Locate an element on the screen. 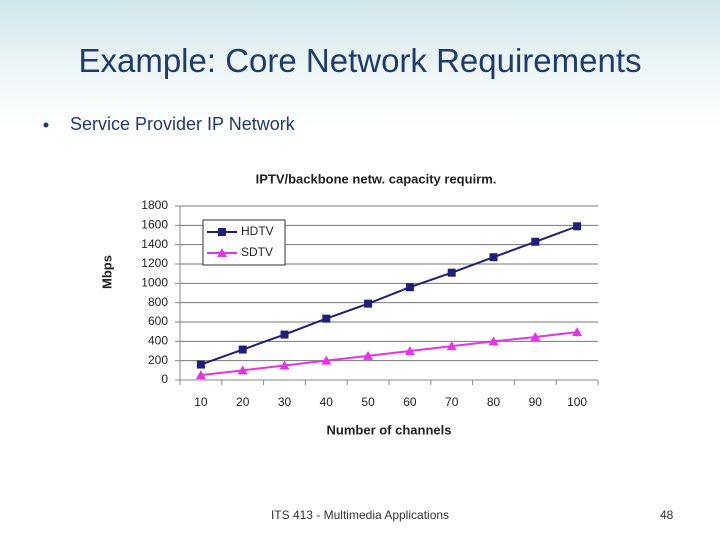 The height and width of the screenshot is (540, 720). chart-title: IPTV/backbone netw. capacity requirm. is located at coordinates (376, 178).